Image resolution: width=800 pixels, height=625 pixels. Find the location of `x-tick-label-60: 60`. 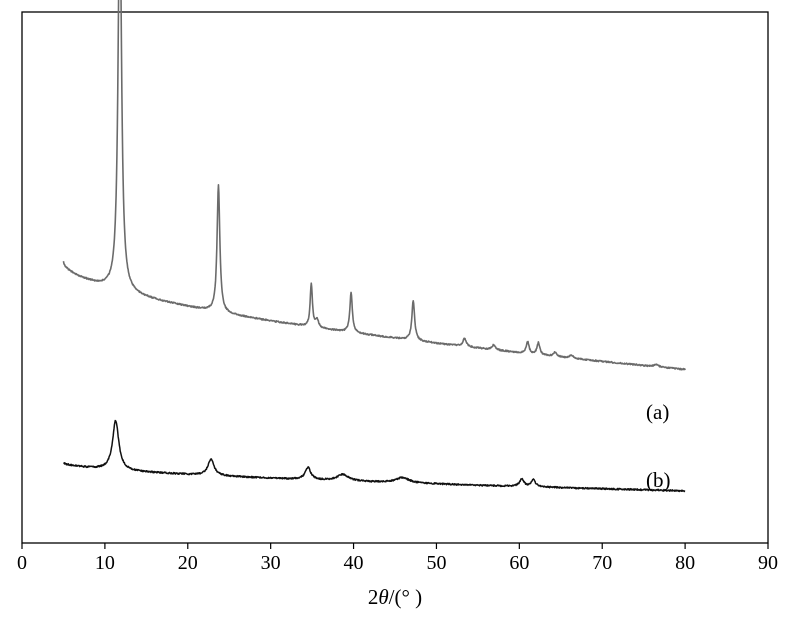

x-tick-label-60: 60 is located at coordinates (519, 563).